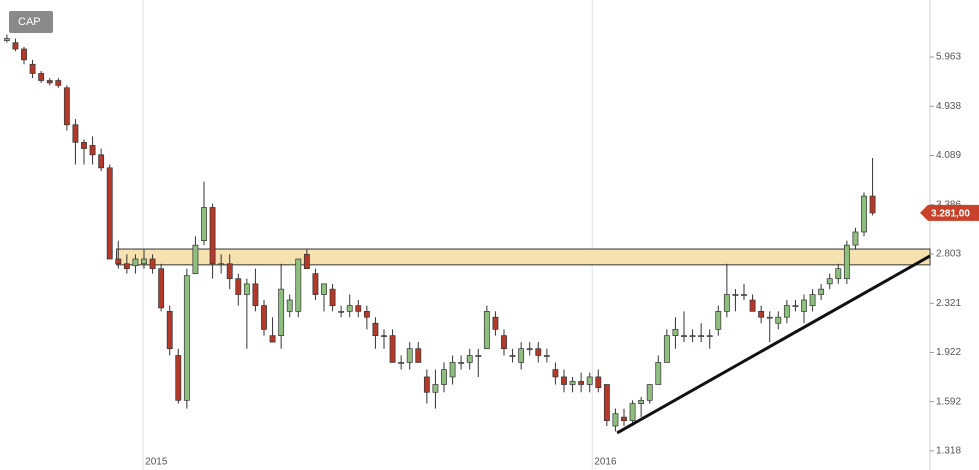 The width and height of the screenshot is (979, 470). Describe the element at coordinates (948, 401) in the screenshot. I see `y-tick-label: 1.592` at that location.